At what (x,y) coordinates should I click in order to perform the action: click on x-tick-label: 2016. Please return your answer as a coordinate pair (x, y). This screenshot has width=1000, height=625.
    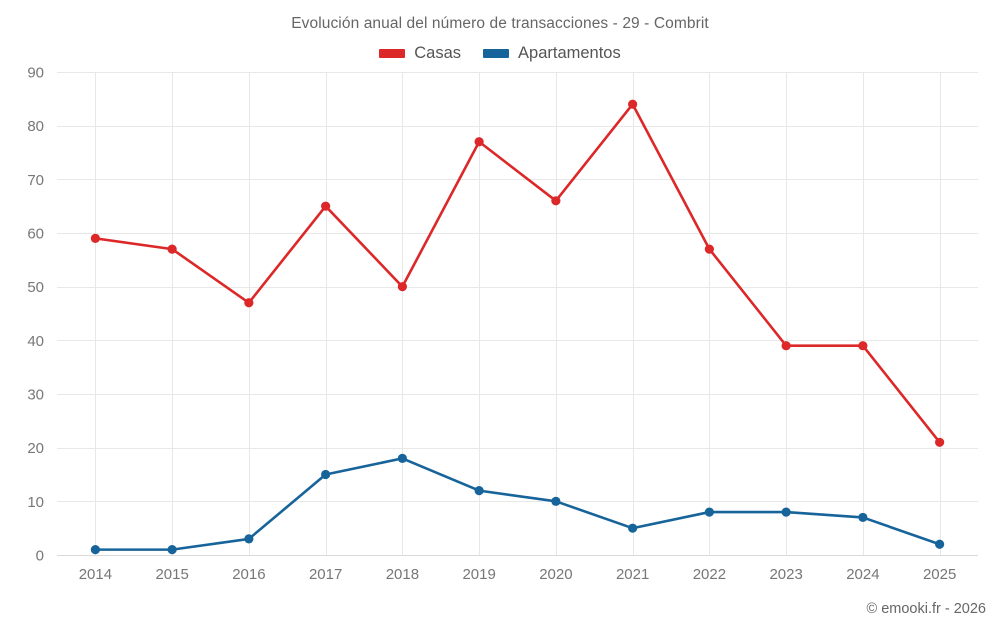
    Looking at the image, I should click on (248, 574).